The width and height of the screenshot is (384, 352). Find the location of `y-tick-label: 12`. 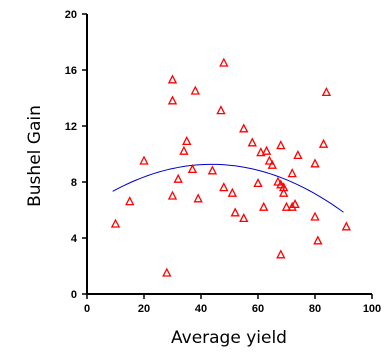

y-tick-label: 12 is located at coordinates (71, 127).